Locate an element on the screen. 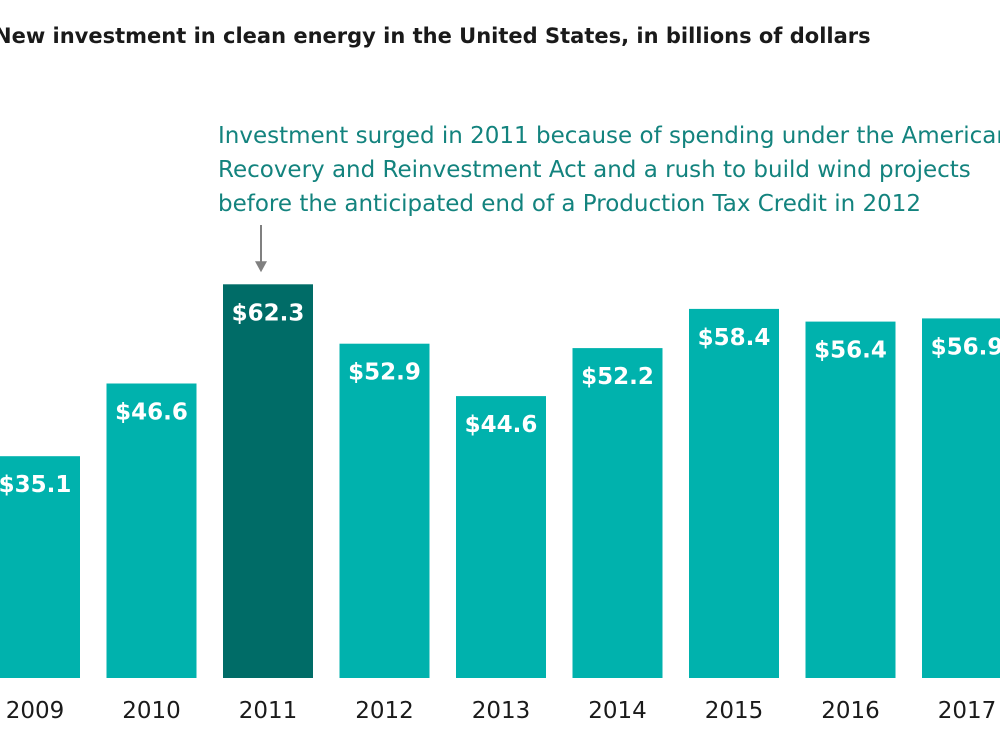 Image resolution: width=1000 pixels, height=750 pixels. value-label-2010: $46.6 is located at coordinates (151, 413).